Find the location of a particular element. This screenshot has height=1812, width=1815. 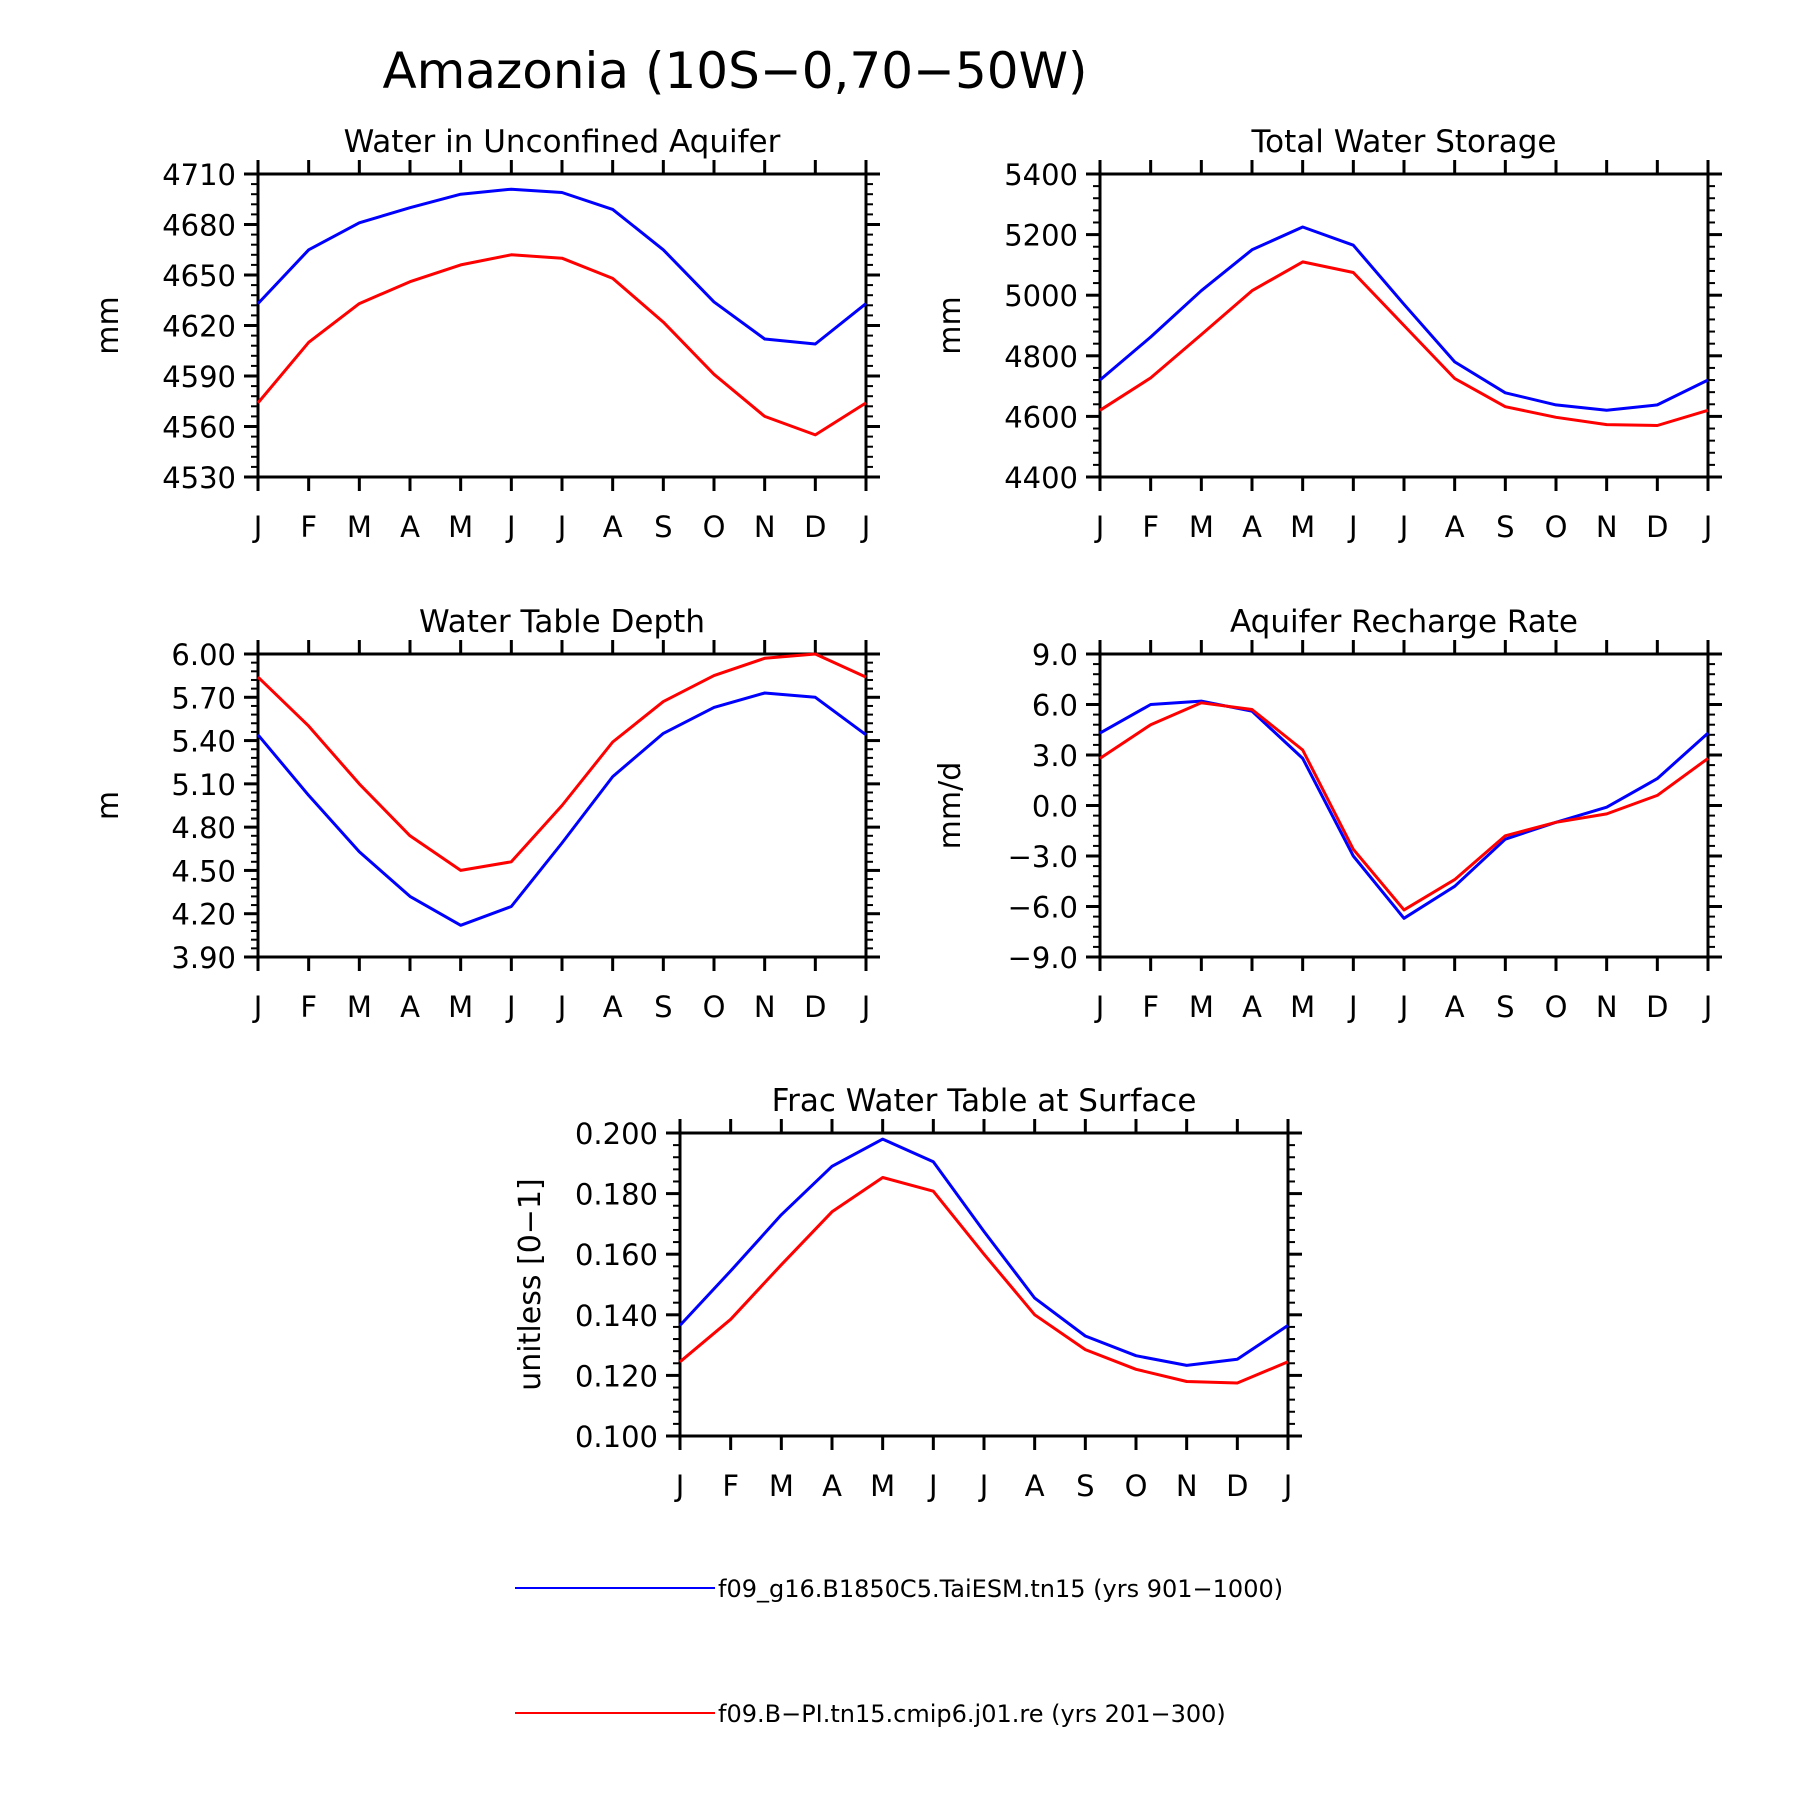

y-tick-label: −9.0 is located at coordinates (1043, 958).